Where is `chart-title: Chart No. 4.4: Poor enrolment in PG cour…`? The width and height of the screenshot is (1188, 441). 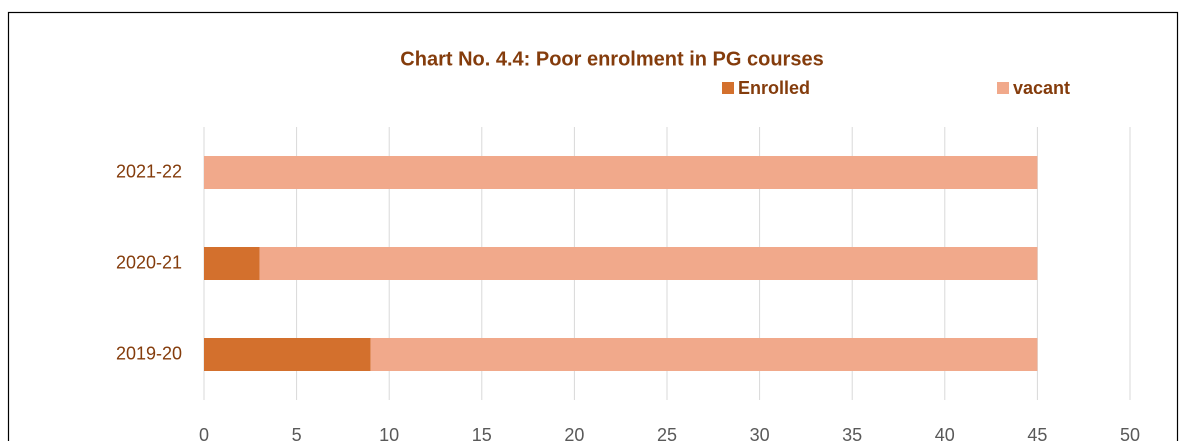 chart-title: Chart No. 4.4: Poor enrolment in PG cour… is located at coordinates (611, 59).